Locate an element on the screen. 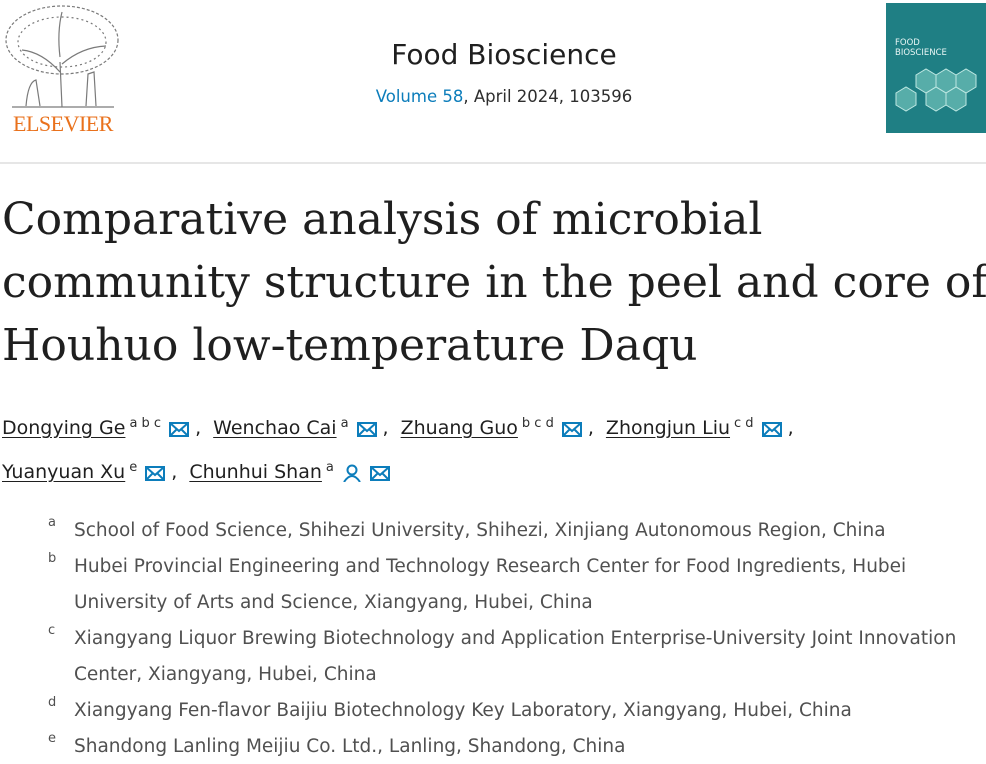 This screenshot has width=986, height=764. divider is located at coordinates (493, 163).